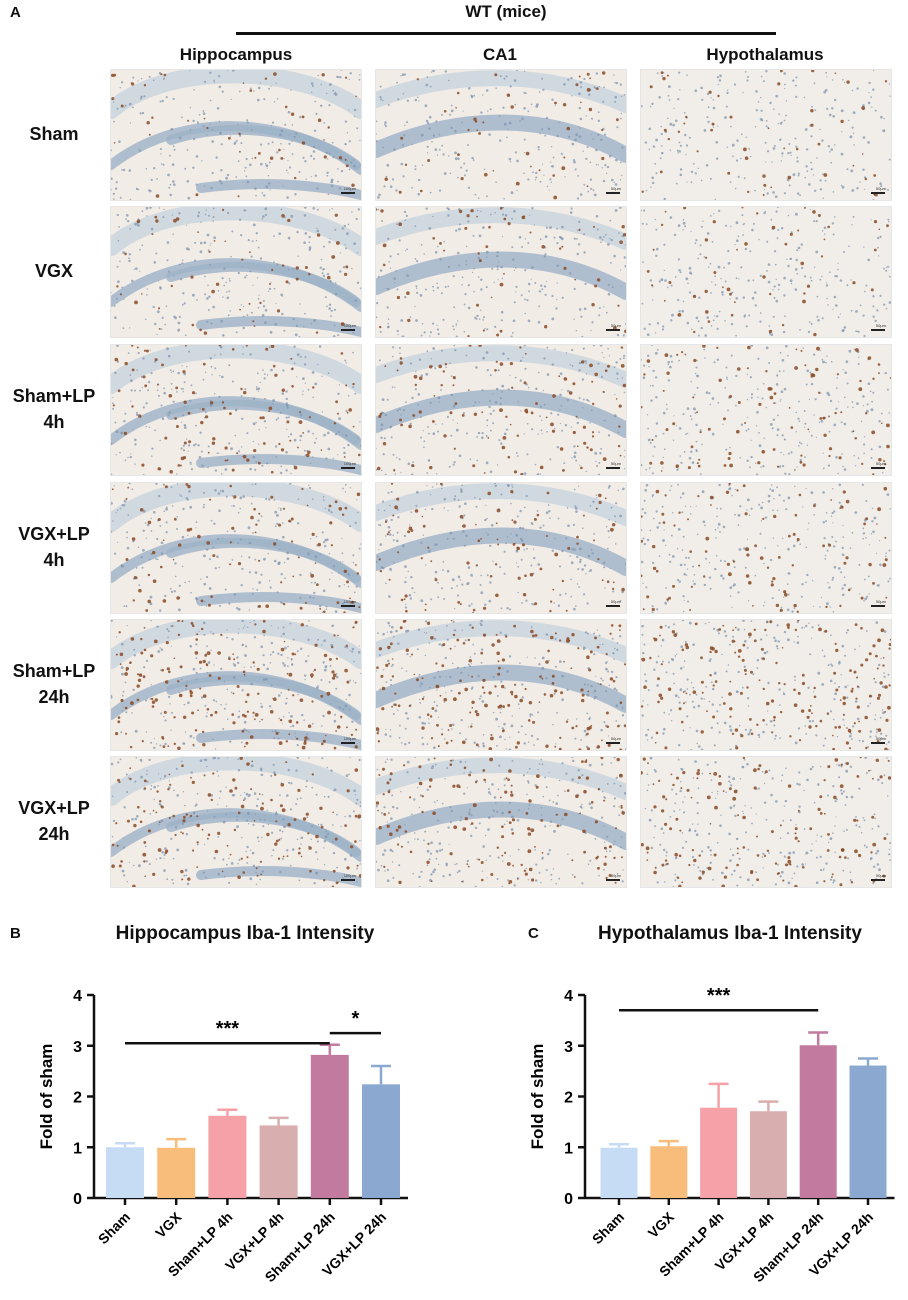  I want to click on column-header-ca1: CA1, so click(499, 54).